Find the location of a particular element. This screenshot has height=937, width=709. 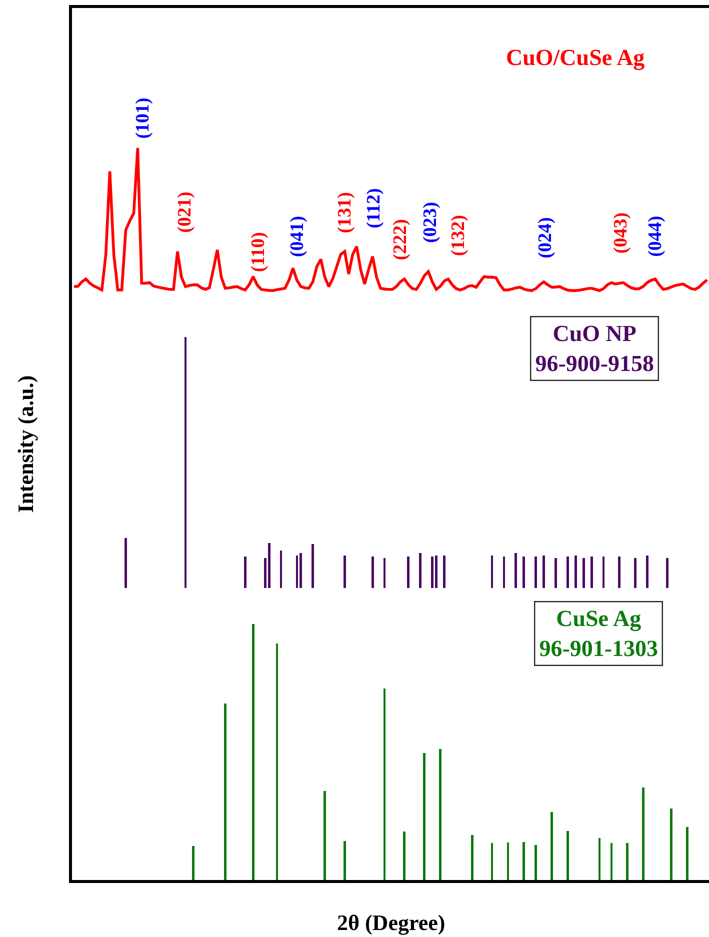

annotation: (044) is located at coordinates (655, 236).